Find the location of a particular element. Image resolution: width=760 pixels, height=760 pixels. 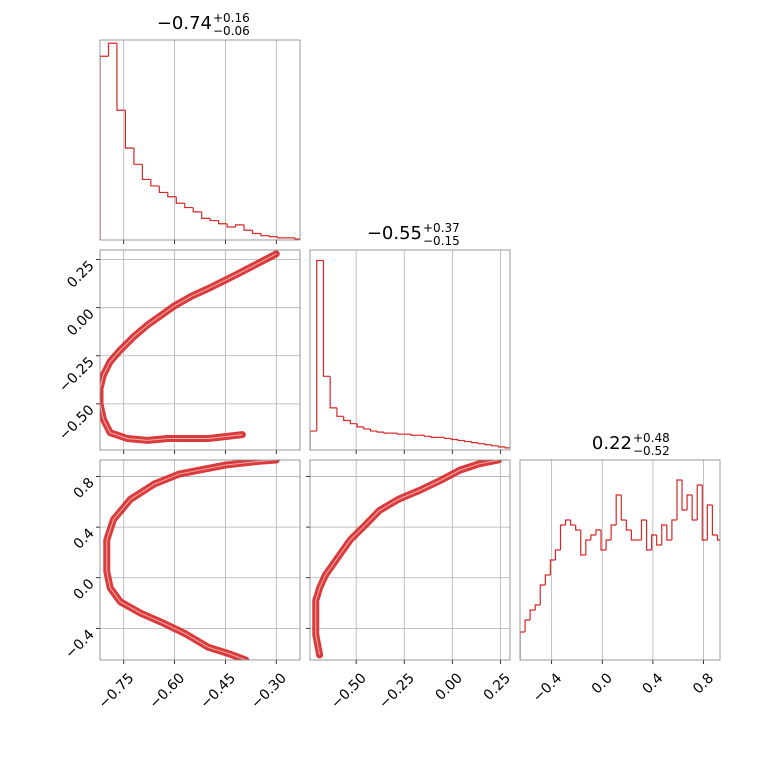

title-upper: +0.16 is located at coordinates (231, 18).